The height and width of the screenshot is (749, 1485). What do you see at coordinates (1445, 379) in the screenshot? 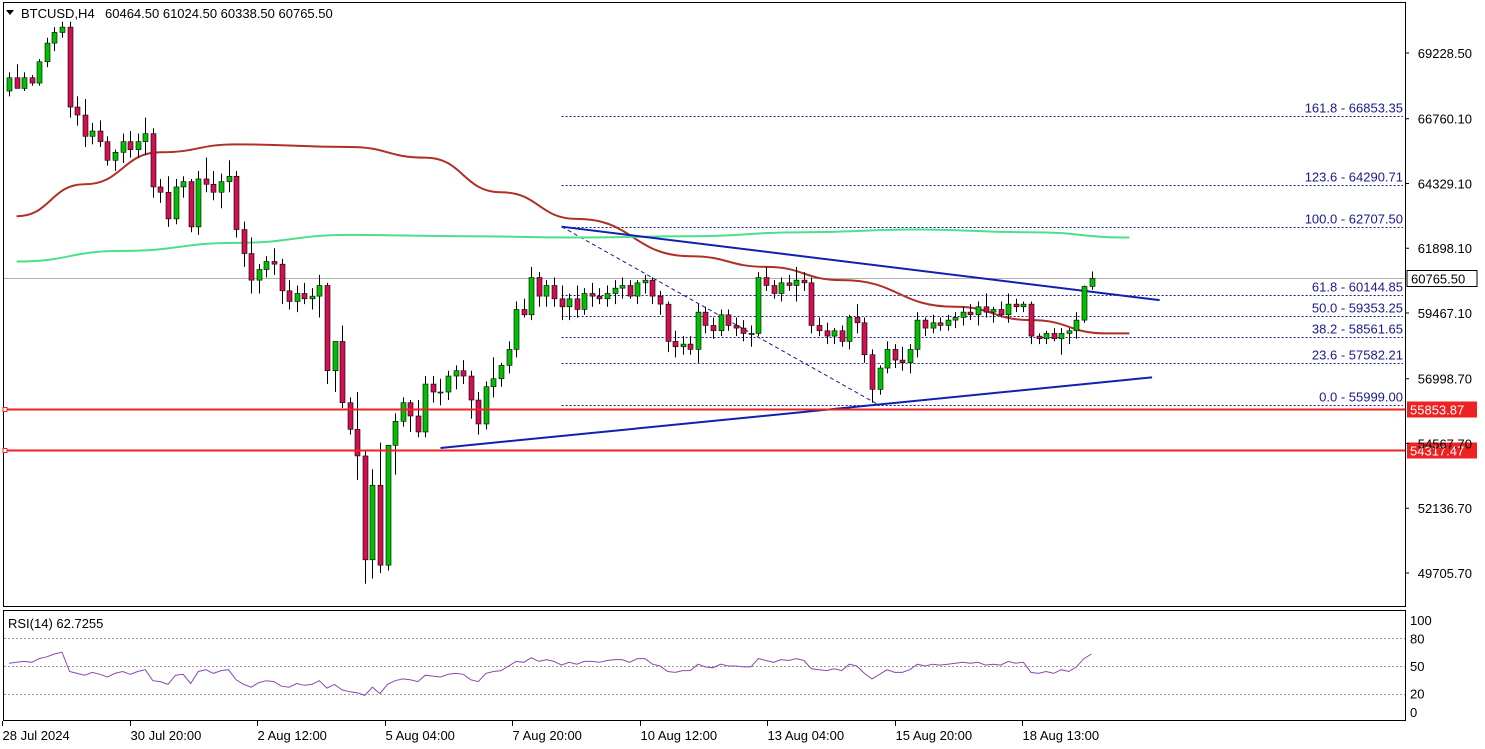
I see `price-tick-label: 56998.70` at bounding box center [1445, 379].